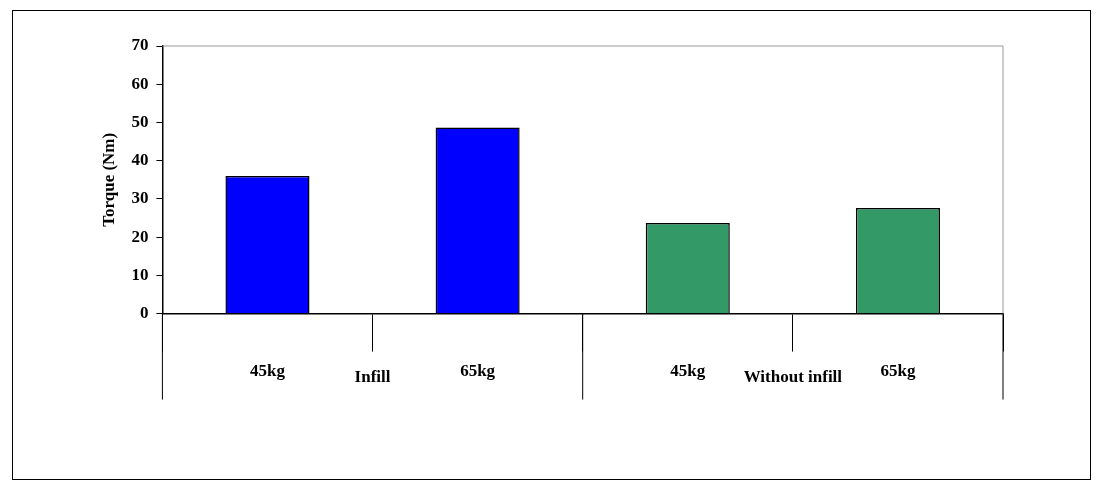  What do you see at coordinates (140, 83) in the screenshot?
I see `y-tick-label: 60` at bounding box center [140, 83].